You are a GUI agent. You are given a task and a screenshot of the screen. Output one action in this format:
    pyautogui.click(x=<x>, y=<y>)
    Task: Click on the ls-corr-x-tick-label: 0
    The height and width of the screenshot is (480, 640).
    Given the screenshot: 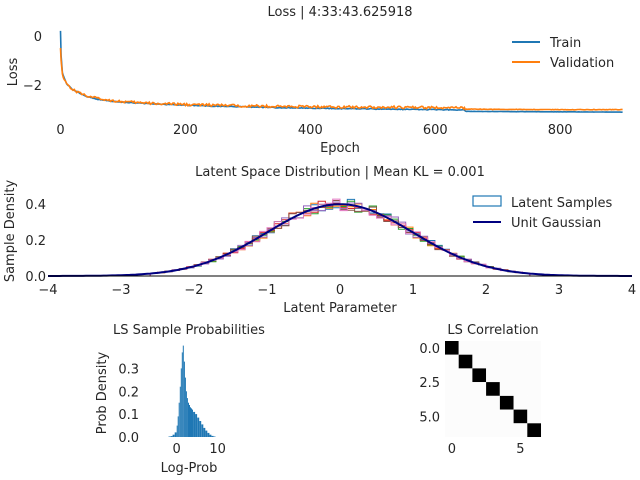 What is the action you would take?
    pyautogui.click(x=452, y=449)
    